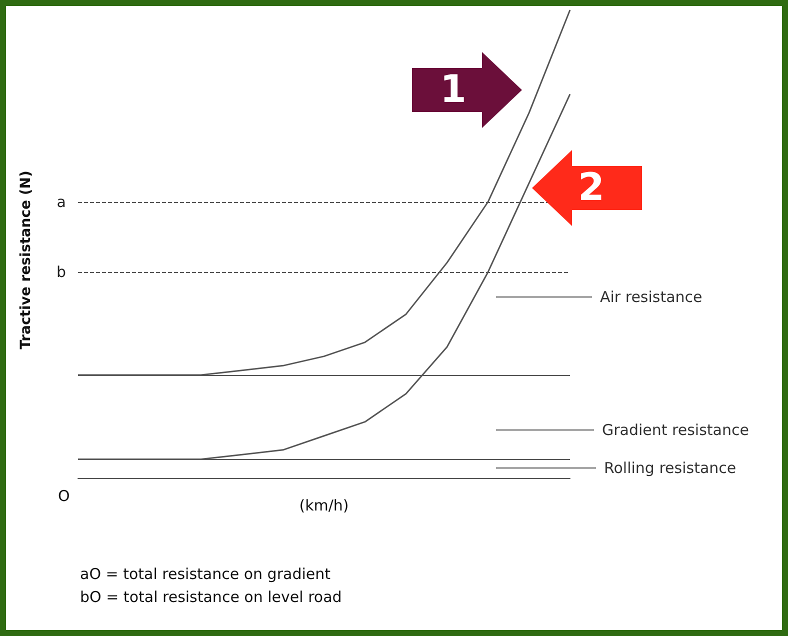  What do you see at coordinates (675, 430) in the screenshot?
I see `text: Gradient resistance` at bounding box center [675, 430].